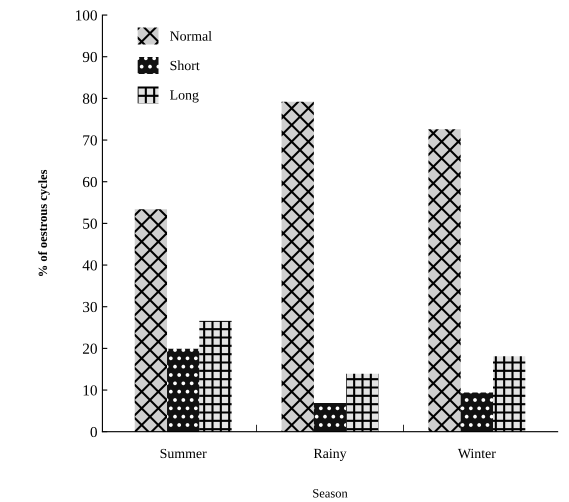  What do you see at coordinates (93, 432) in the screenshot?
I see `y-tick-label: 0` at bounding box center [93, 432].